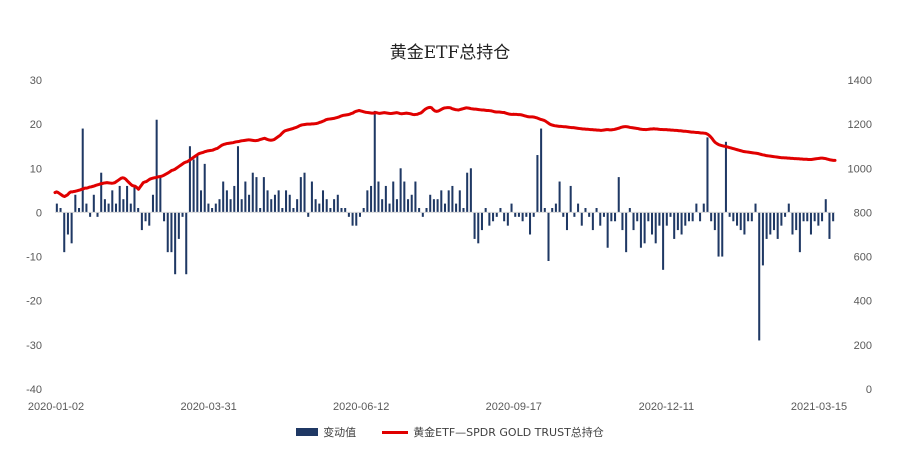 Image resolution: width=900 pixels, height=462 pixels. Describe the element at coordinates (36, 81) in the screenshot. I see `left-tick-label: 30` at that location.